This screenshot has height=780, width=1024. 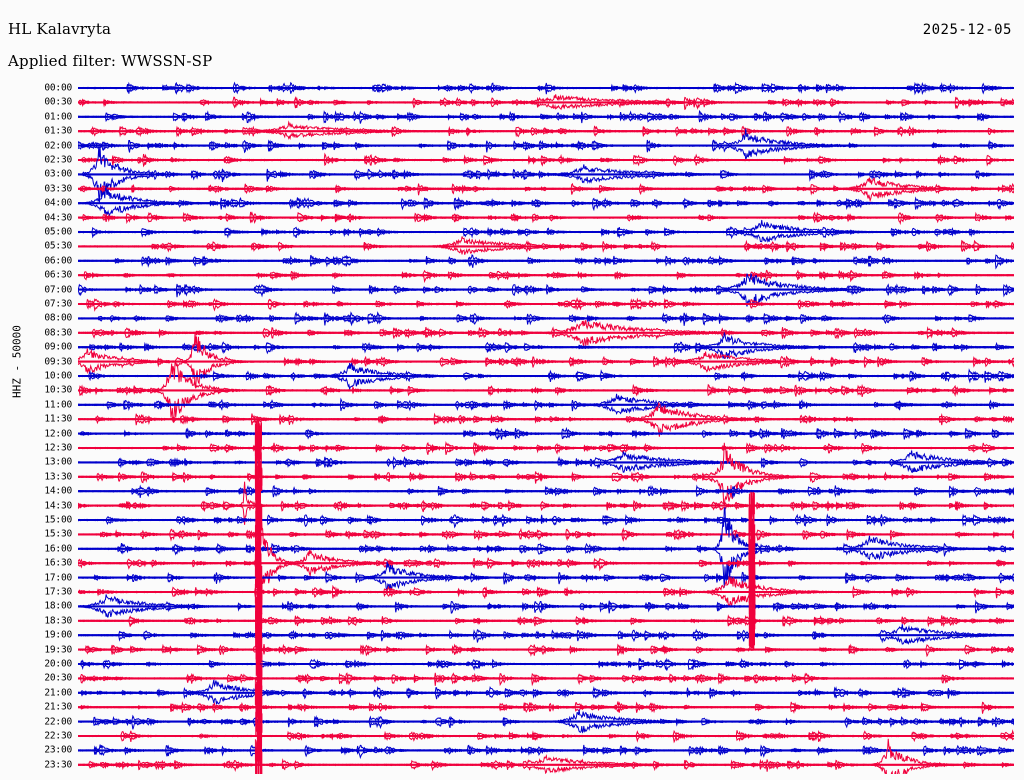 What do you see at coordinates (58, 376) in the screenshot?
I see `time-label: 10:00` at bounding box center [58, 376].